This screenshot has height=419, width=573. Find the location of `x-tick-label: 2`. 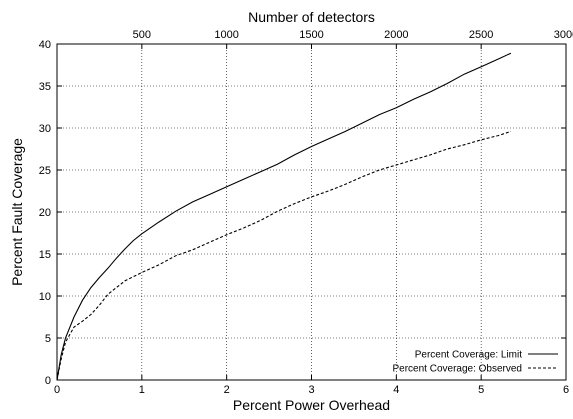

x-tick-label: 2 is located at coordinates (227, 390).